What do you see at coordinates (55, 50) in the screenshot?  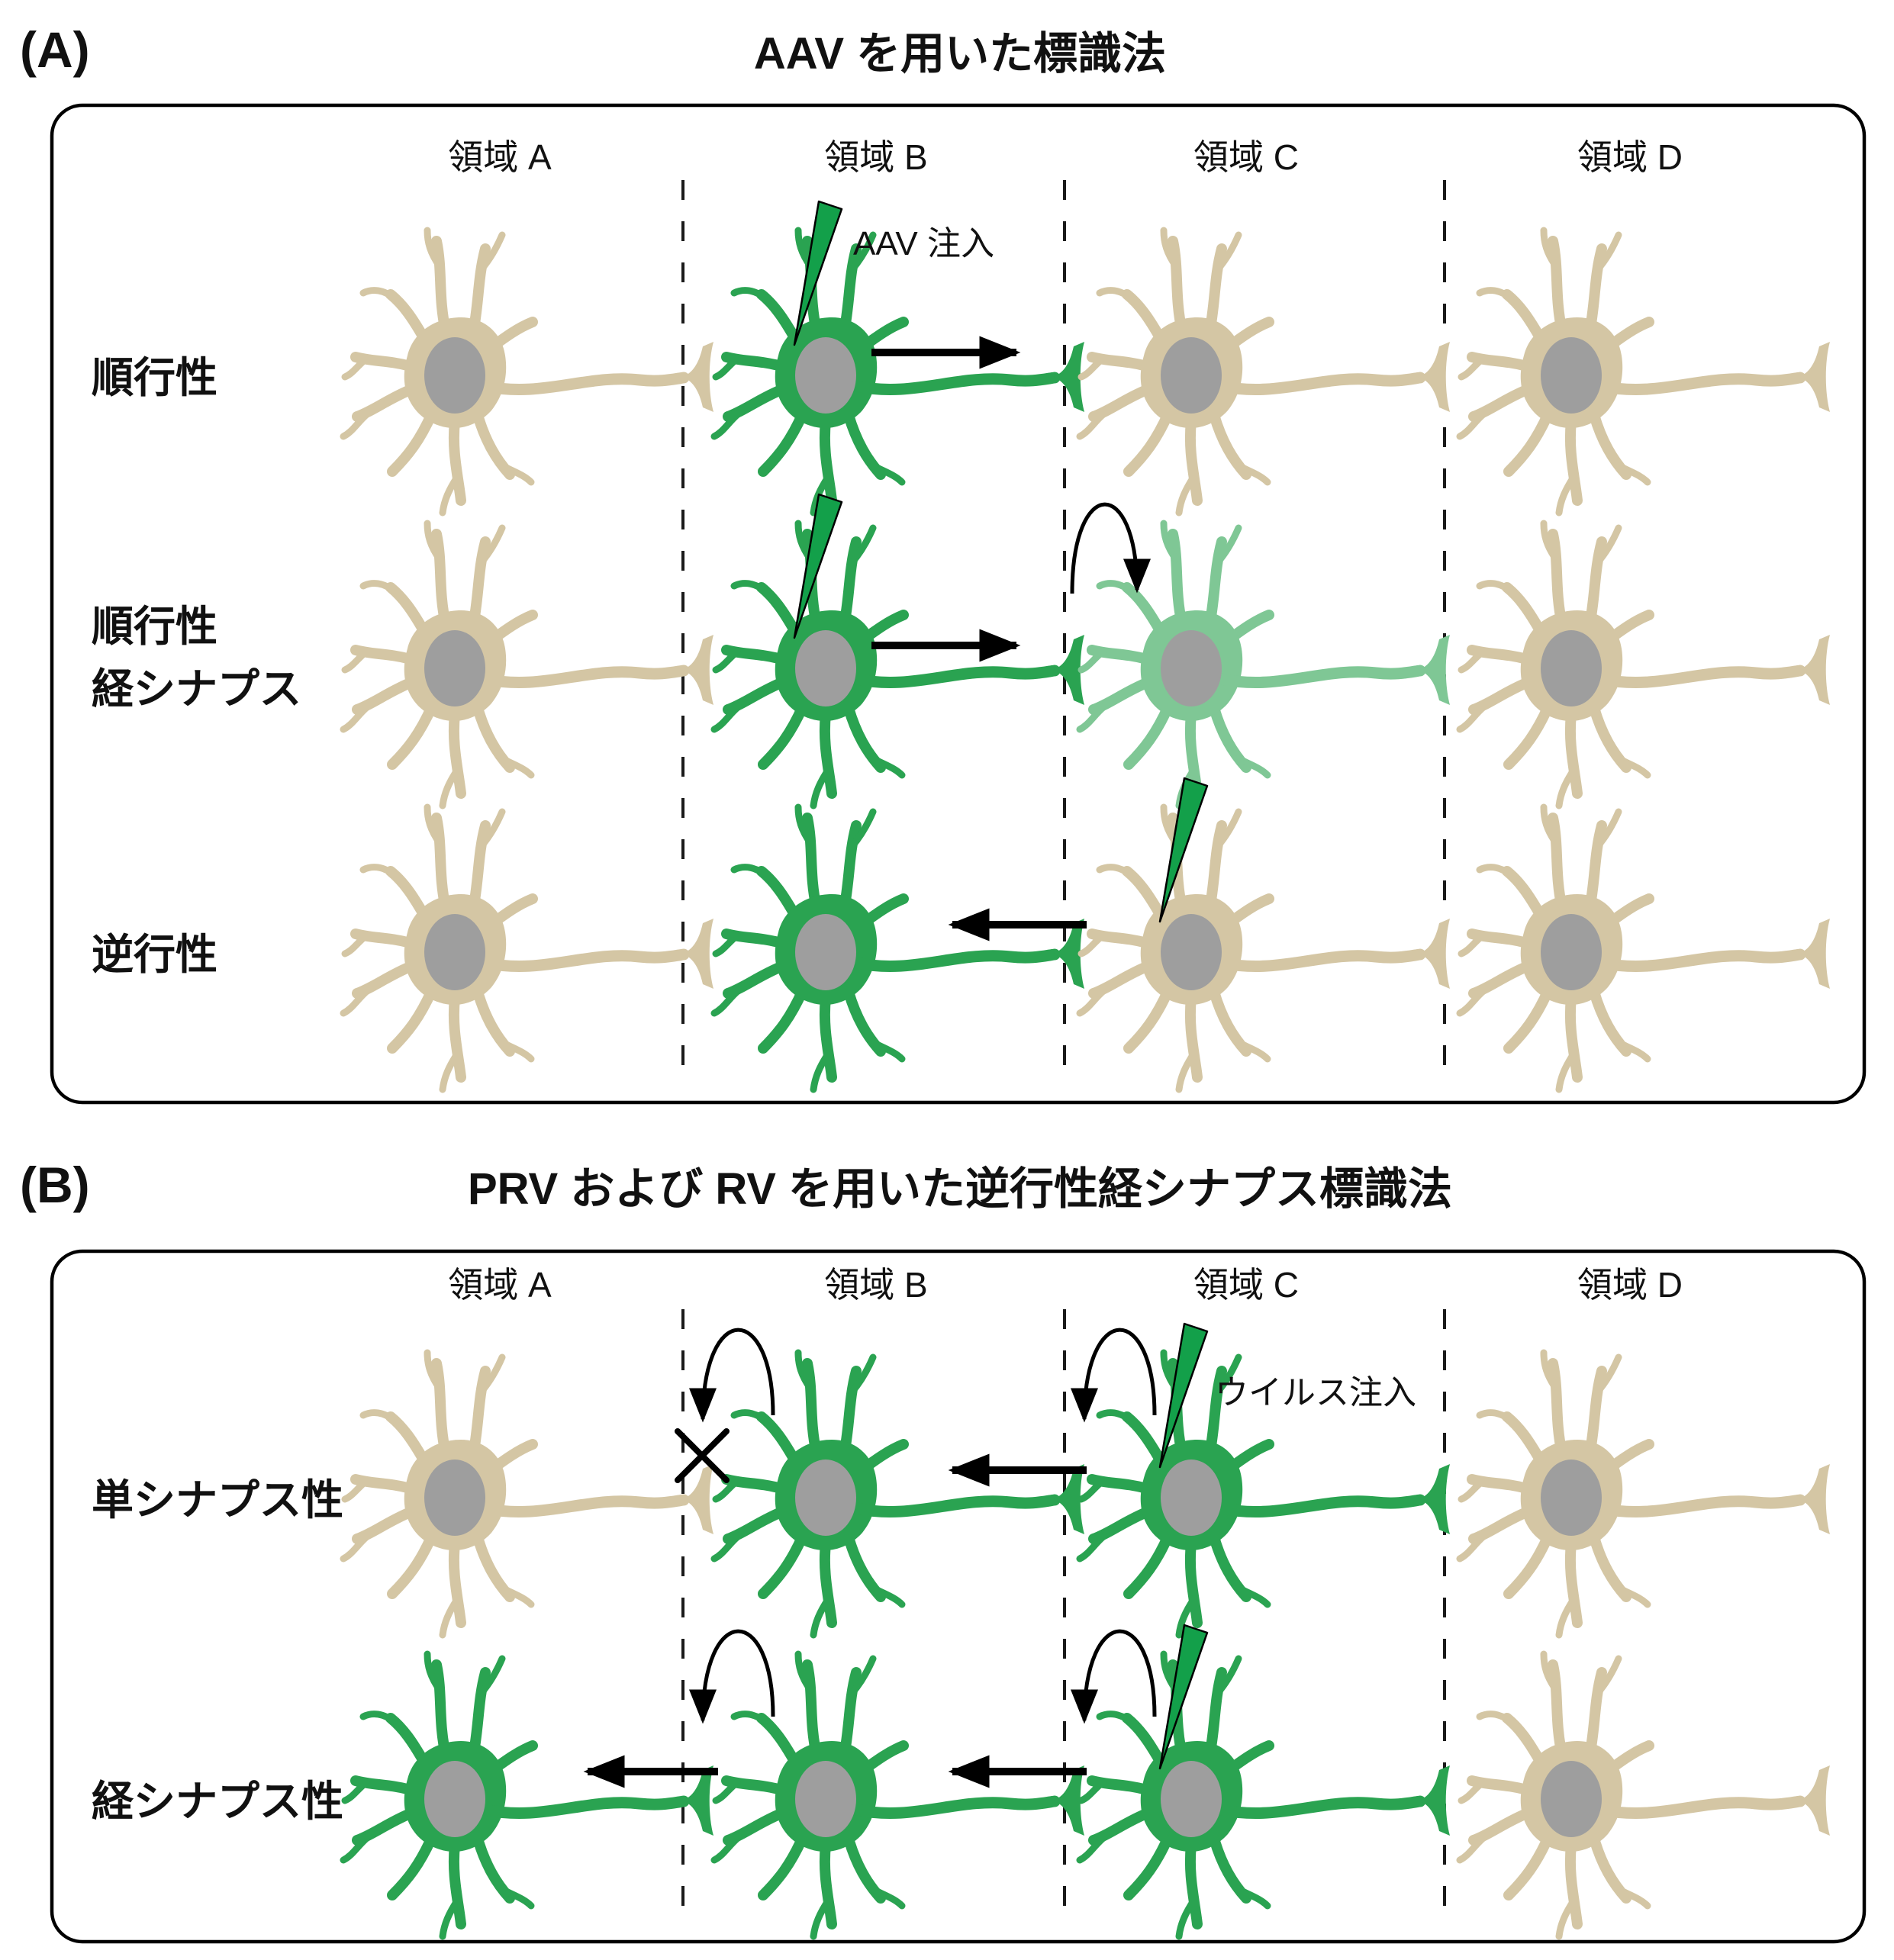 I see `panel-A-tag: (A)` at bounding box center [55, 50].